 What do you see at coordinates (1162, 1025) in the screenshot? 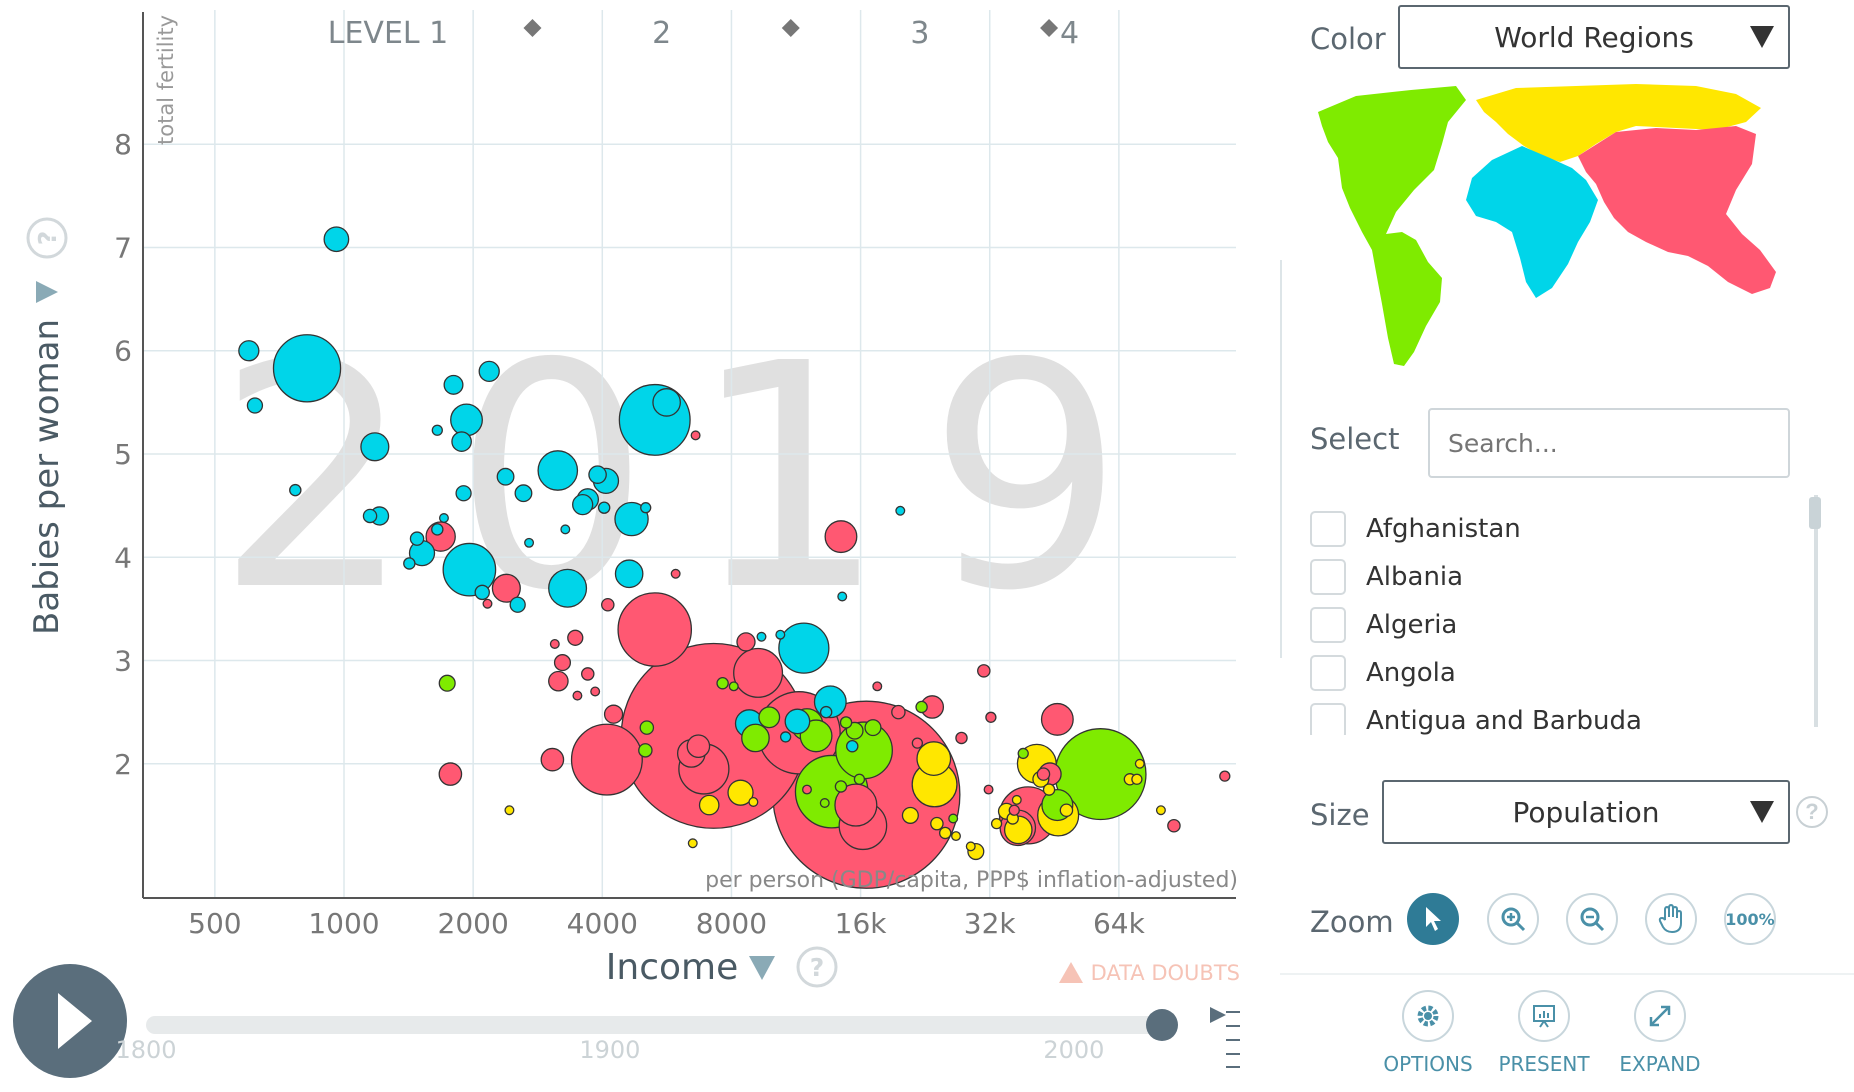
I see `timeline-handle` at bounding box center [1162, 1025].